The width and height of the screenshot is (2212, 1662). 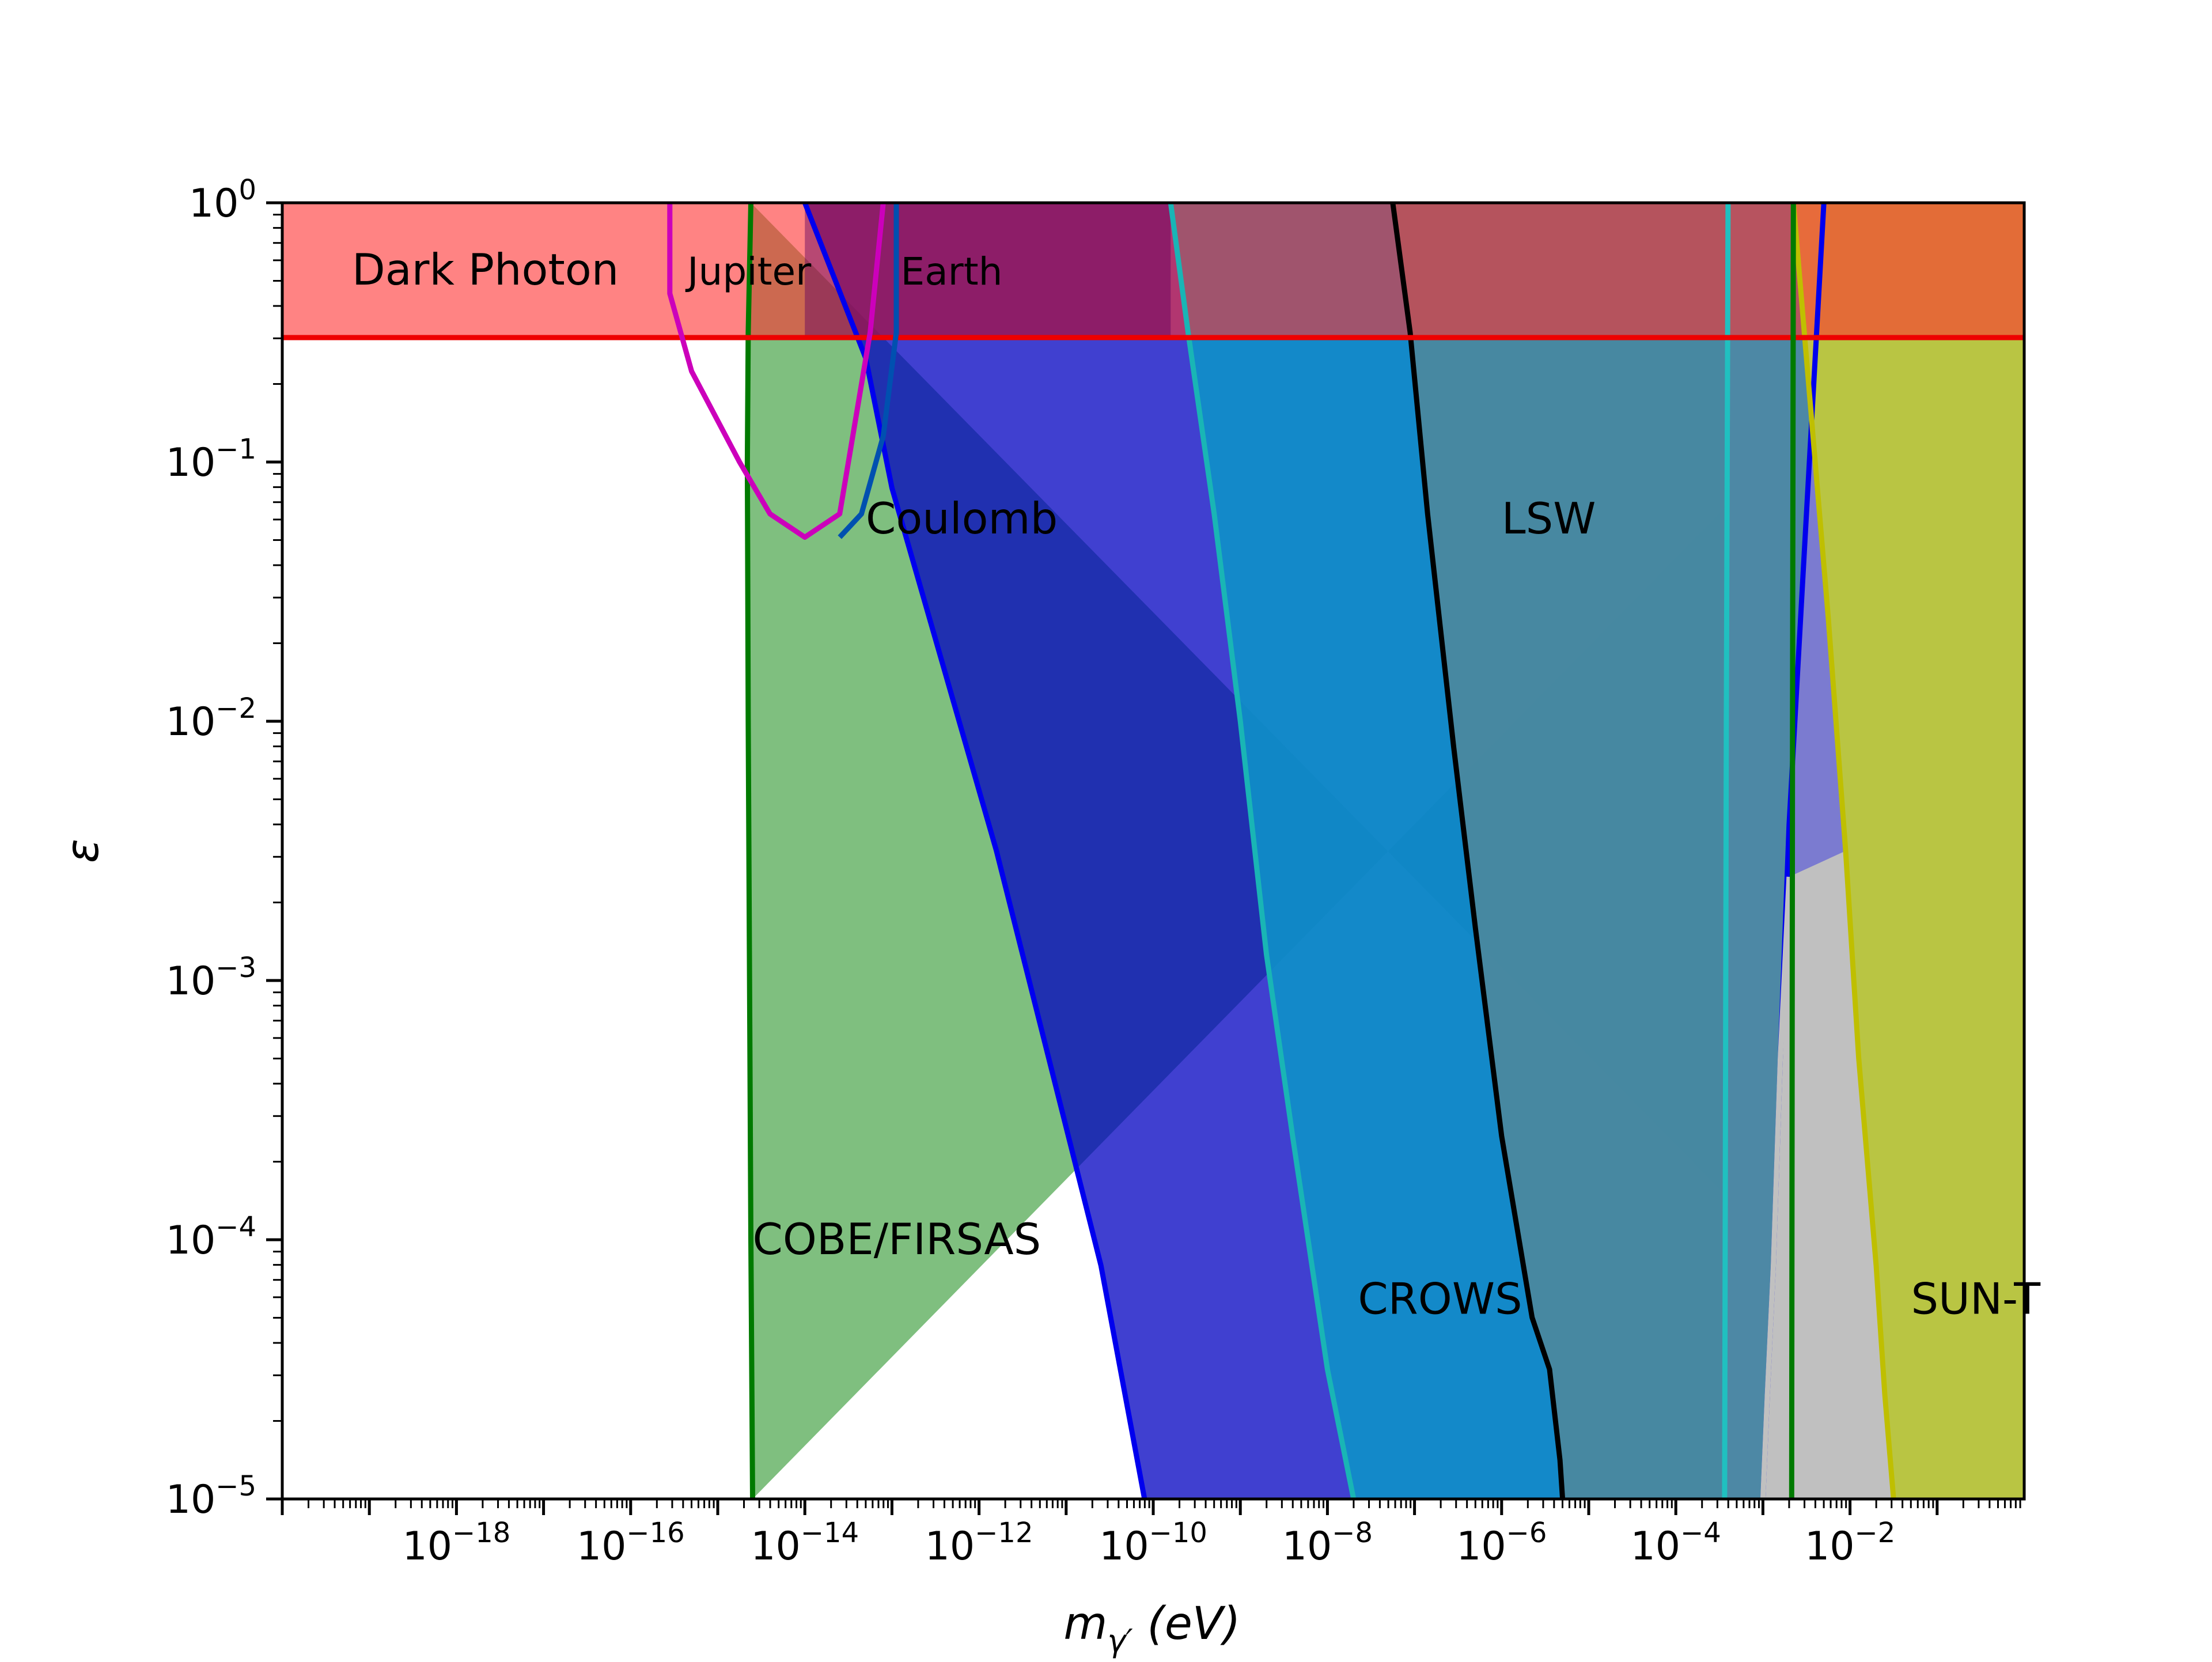 I want to click on y-axis-ticks: 10⁰ 10⁻¹ 10⁻² 10⁻³ 10⁻⁴ 10⁻⁵, so click(x=224, y=848).